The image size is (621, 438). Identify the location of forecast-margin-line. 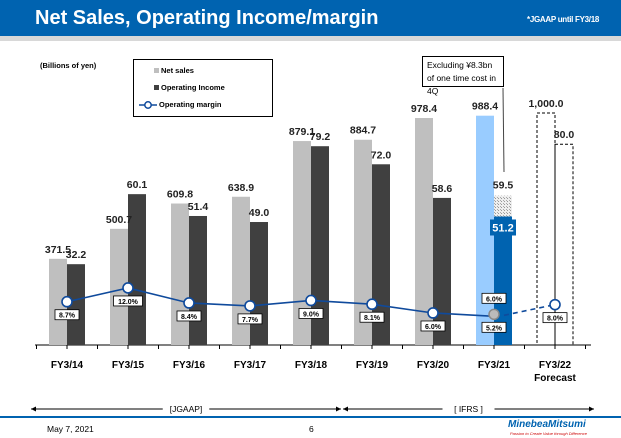
(527, 310).